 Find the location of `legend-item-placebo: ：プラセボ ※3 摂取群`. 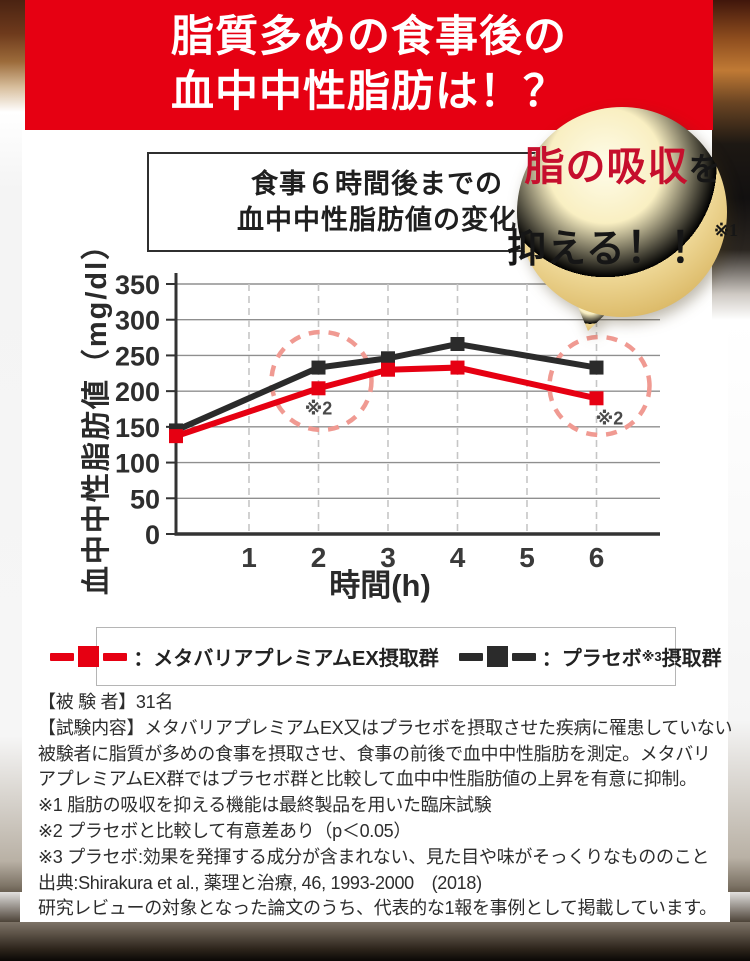

legend-item-placebo: ：プラセボ ※3 摂取群 is located at coordinates (590, 656).